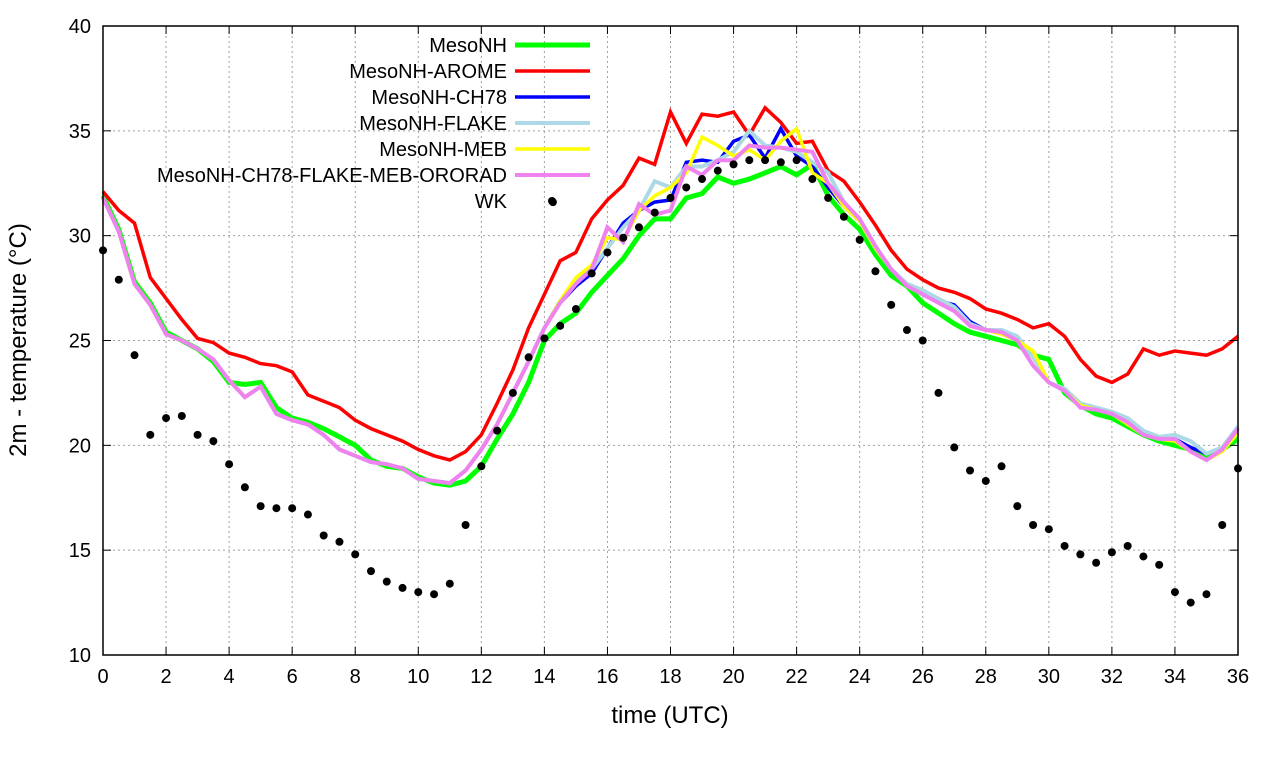  Describe the element at coordinates (986, 677) in the screenshot. I see `x-tick-label: 28` at that location.